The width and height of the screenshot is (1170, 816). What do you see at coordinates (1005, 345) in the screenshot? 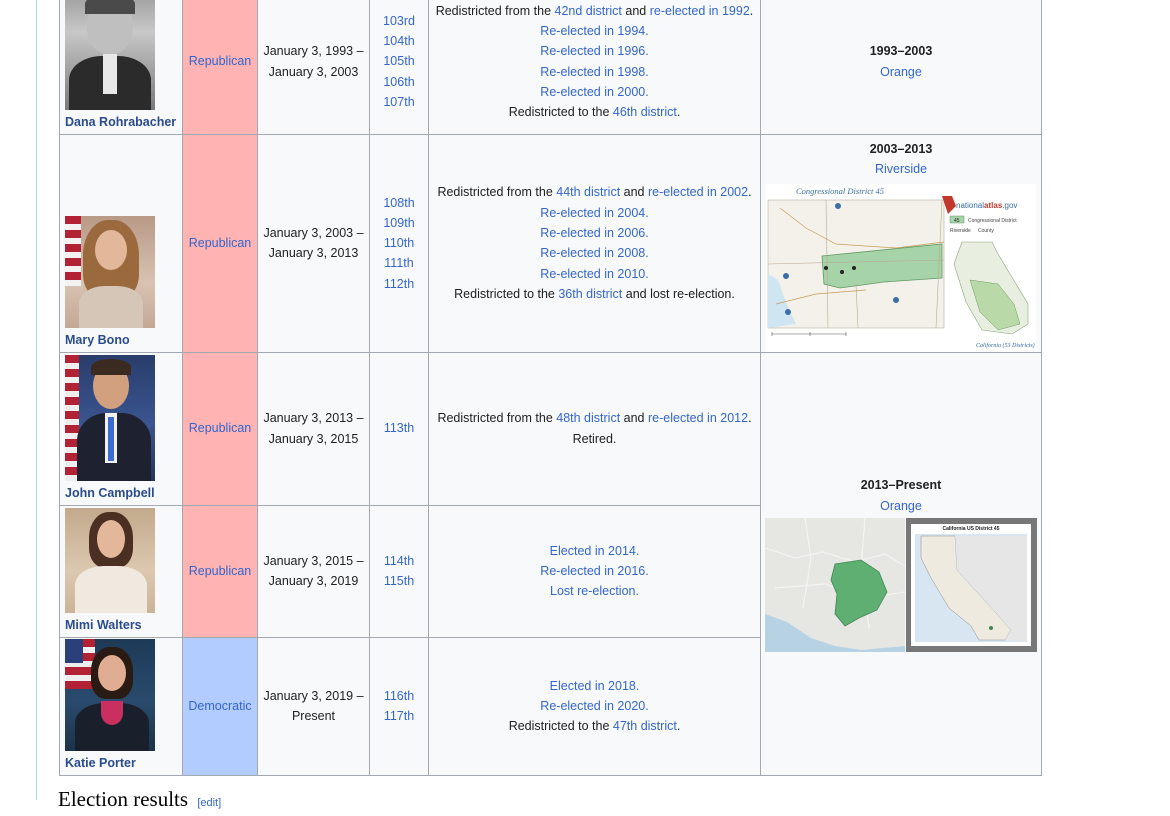
I see `map-caption: California (53 Districts)` at bounding box center [1005, 345].